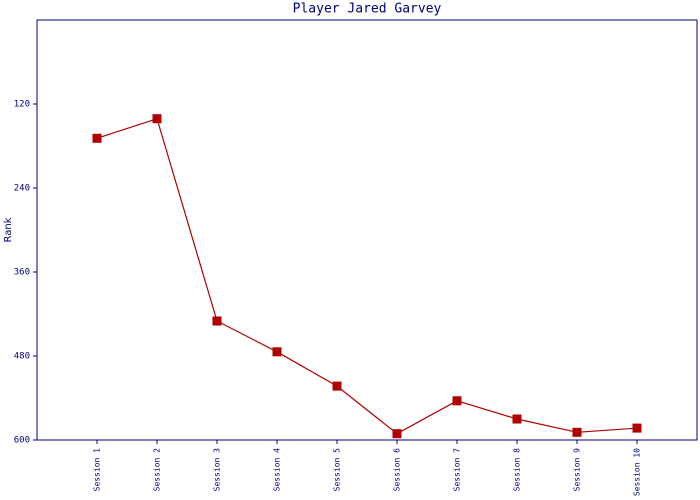 This screenshot has height=500, width=700. Describe the element at coordinates (277, 470) in the screenshot. I see `x-tick-label: Session 4` at that location.